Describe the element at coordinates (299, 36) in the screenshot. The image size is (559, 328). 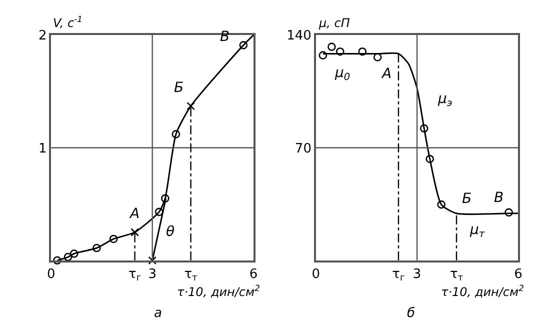
I see `y-tick-label: 140` at that location.